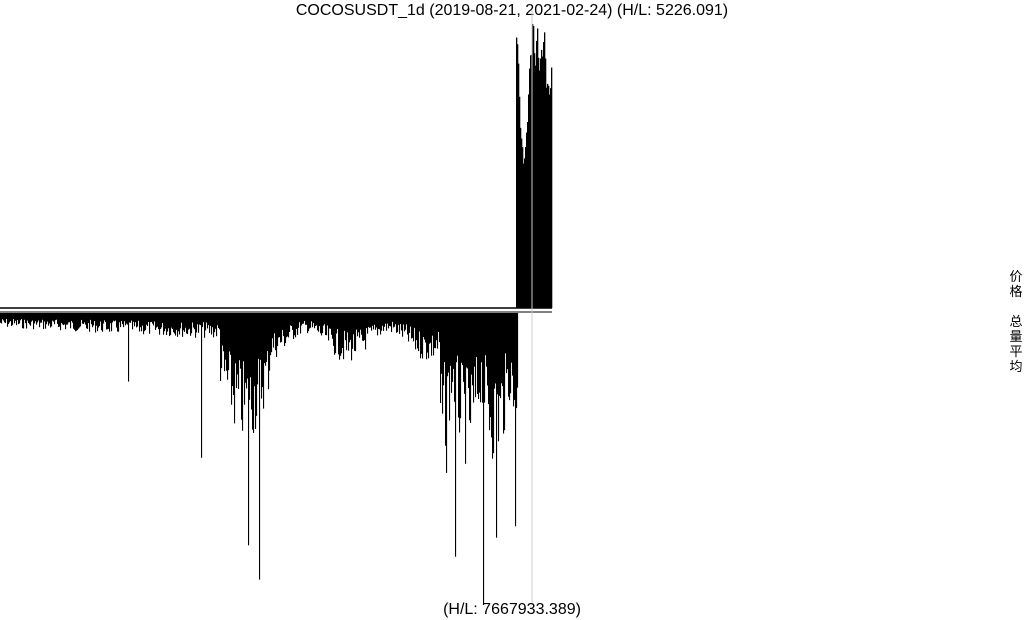  What do you see at coordinates (1016, 367) in the screenshot?
I see `side-label-char: 均` at bounding box center [1016, 367].